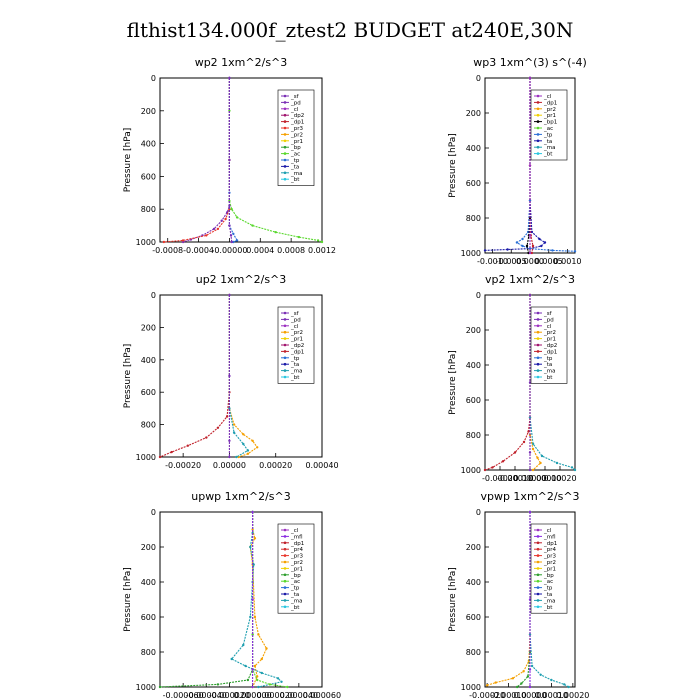 This screenshot has height=700, width=700. I want to click on y-tick-label: 200, so click(473, 330).